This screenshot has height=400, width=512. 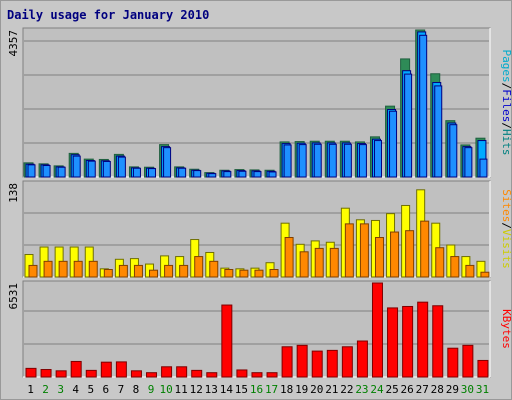 What do you see at coordinates (227, 389) in the screenshot?
I see `x-tick-label: 14` at bounding box center [227, 389].